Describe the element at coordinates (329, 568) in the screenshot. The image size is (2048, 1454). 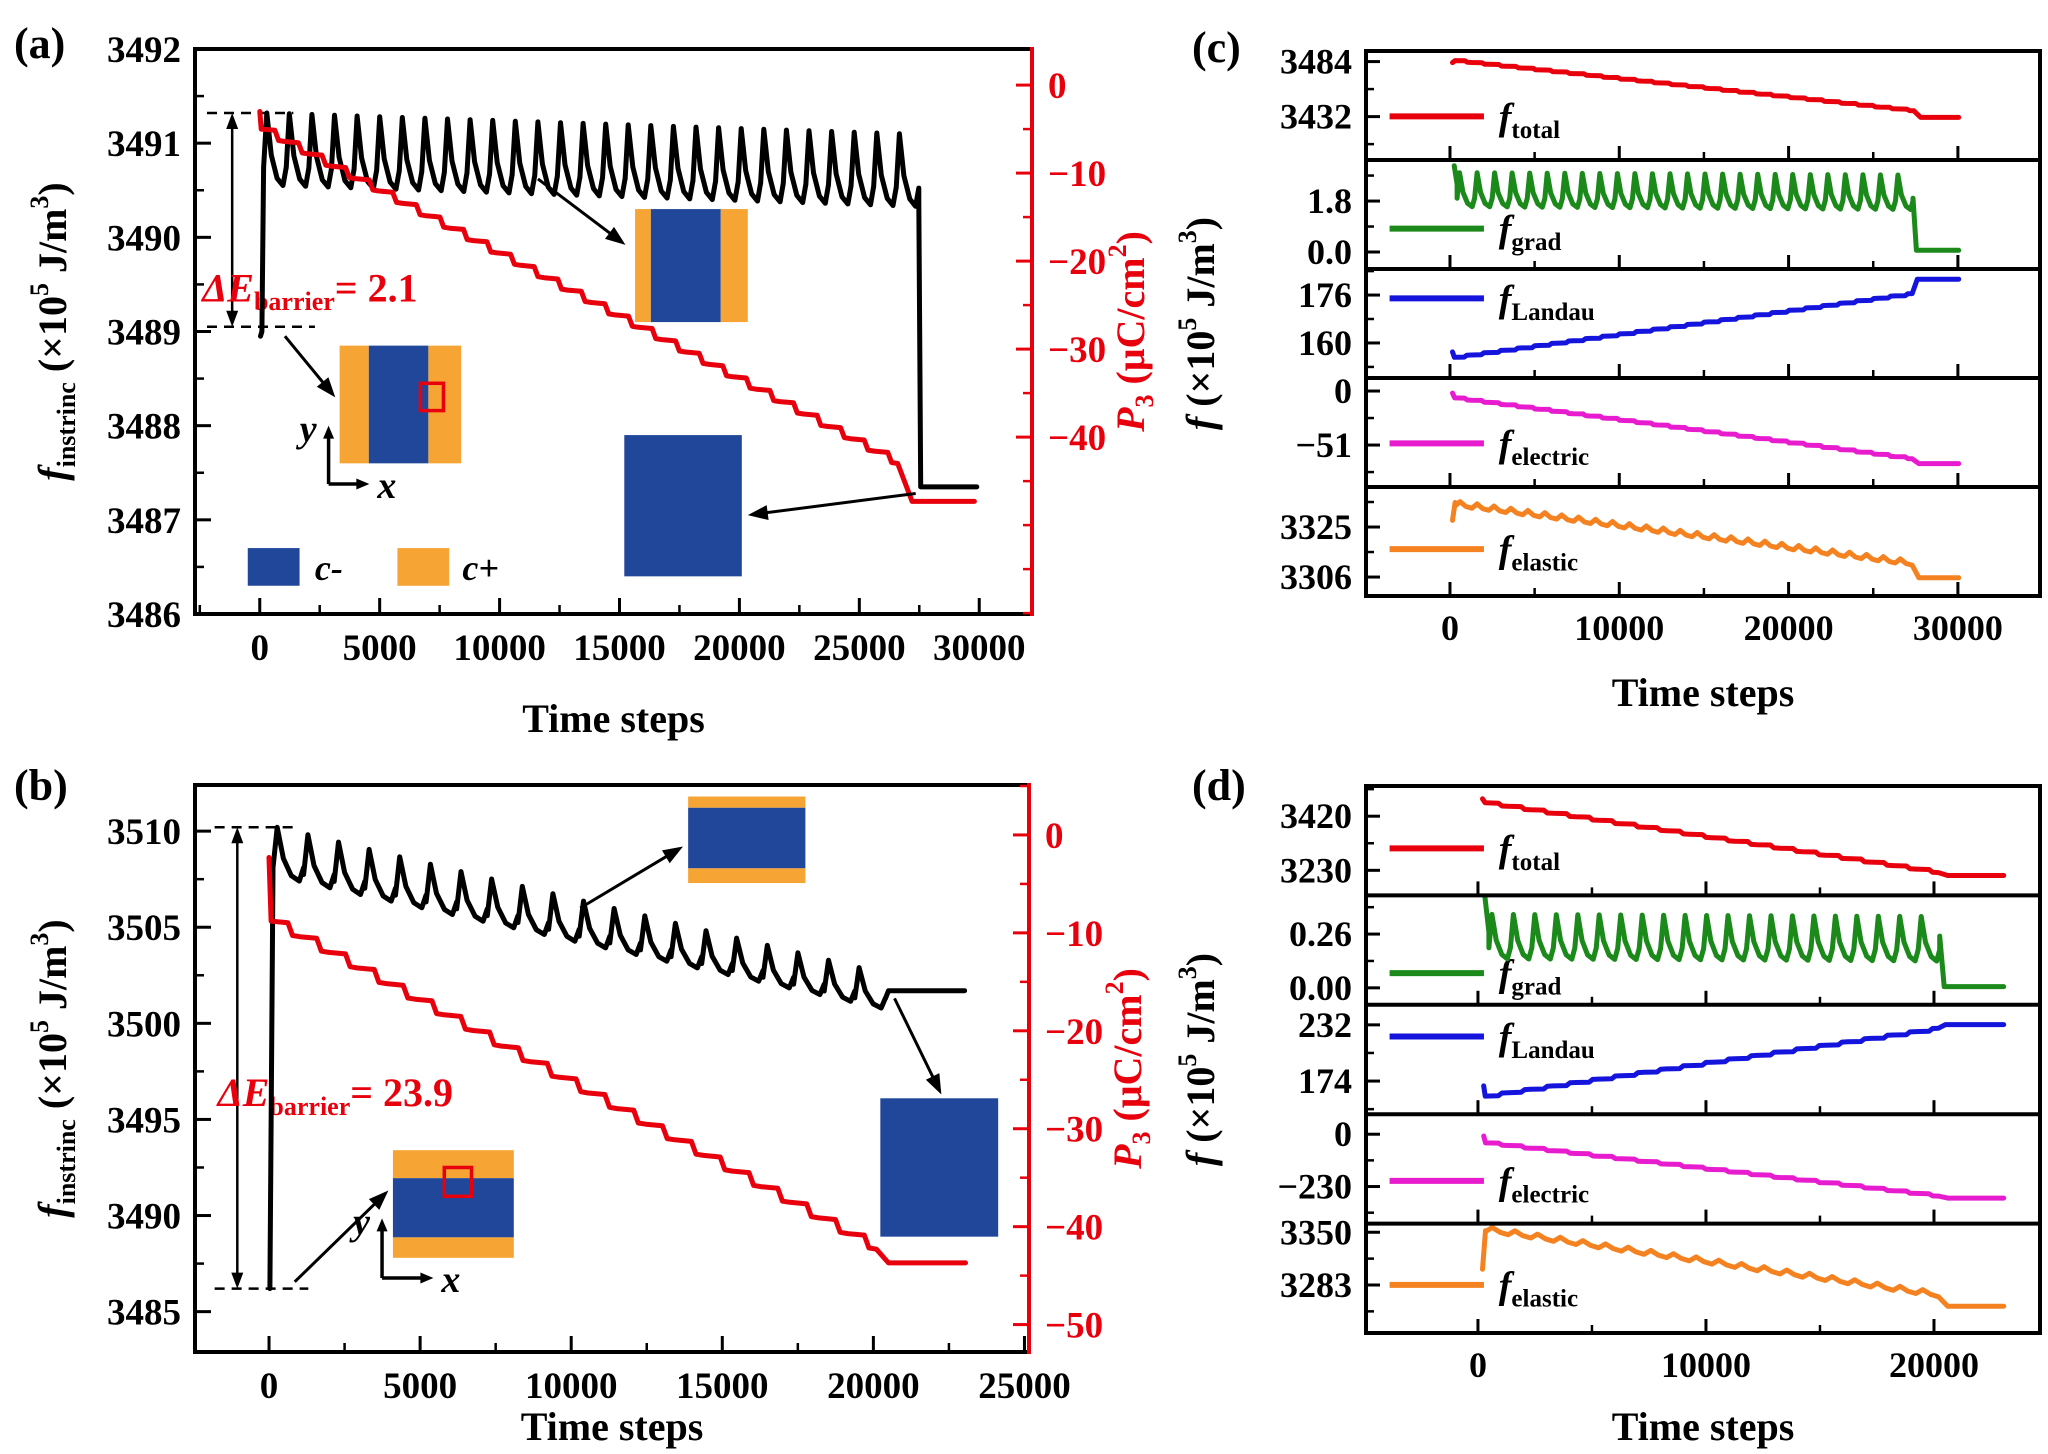
I see `legend-c-minus-label: c-` at that location.